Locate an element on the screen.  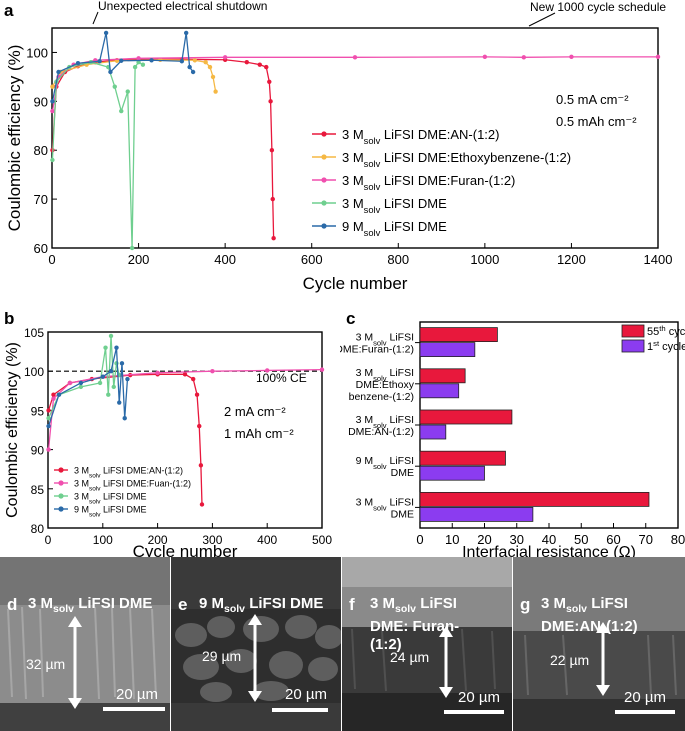
annotation-arrow-shutdown is located at coordinates (95, 18).